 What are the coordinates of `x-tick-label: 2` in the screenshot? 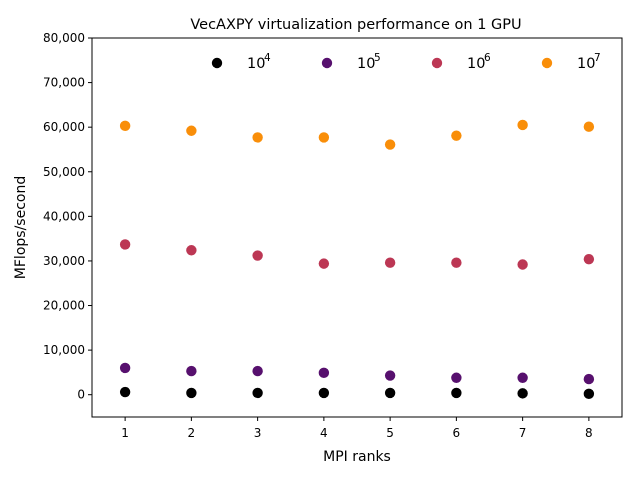 It's located at (192, 433).